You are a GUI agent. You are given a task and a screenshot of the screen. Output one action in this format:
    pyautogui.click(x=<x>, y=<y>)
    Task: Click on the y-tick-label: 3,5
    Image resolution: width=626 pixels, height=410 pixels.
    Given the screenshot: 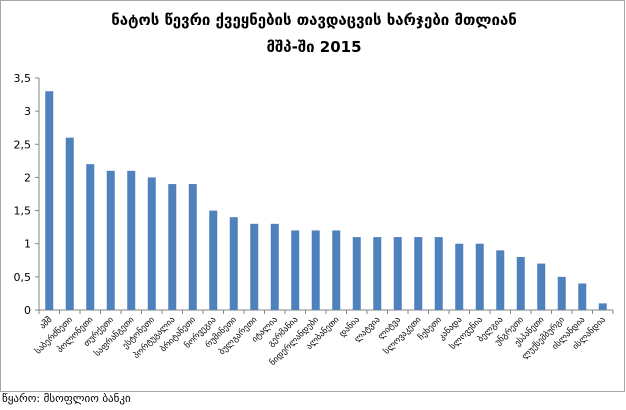 What is the action you would take?
    pyautogui.click(x=23, y=78)
    